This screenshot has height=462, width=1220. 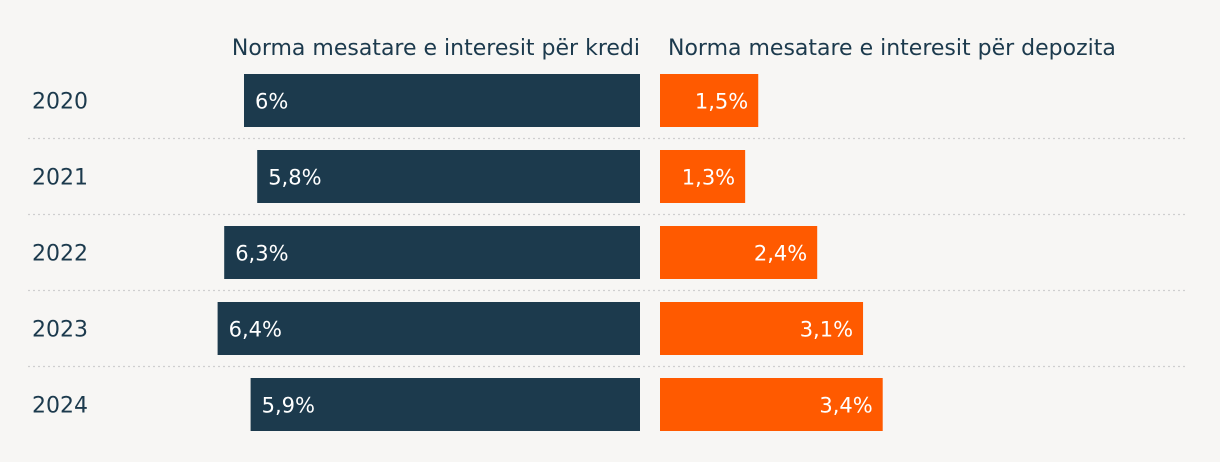 I want to click on bar-kredi-label: 5,9%, so click(x=288, y=406).